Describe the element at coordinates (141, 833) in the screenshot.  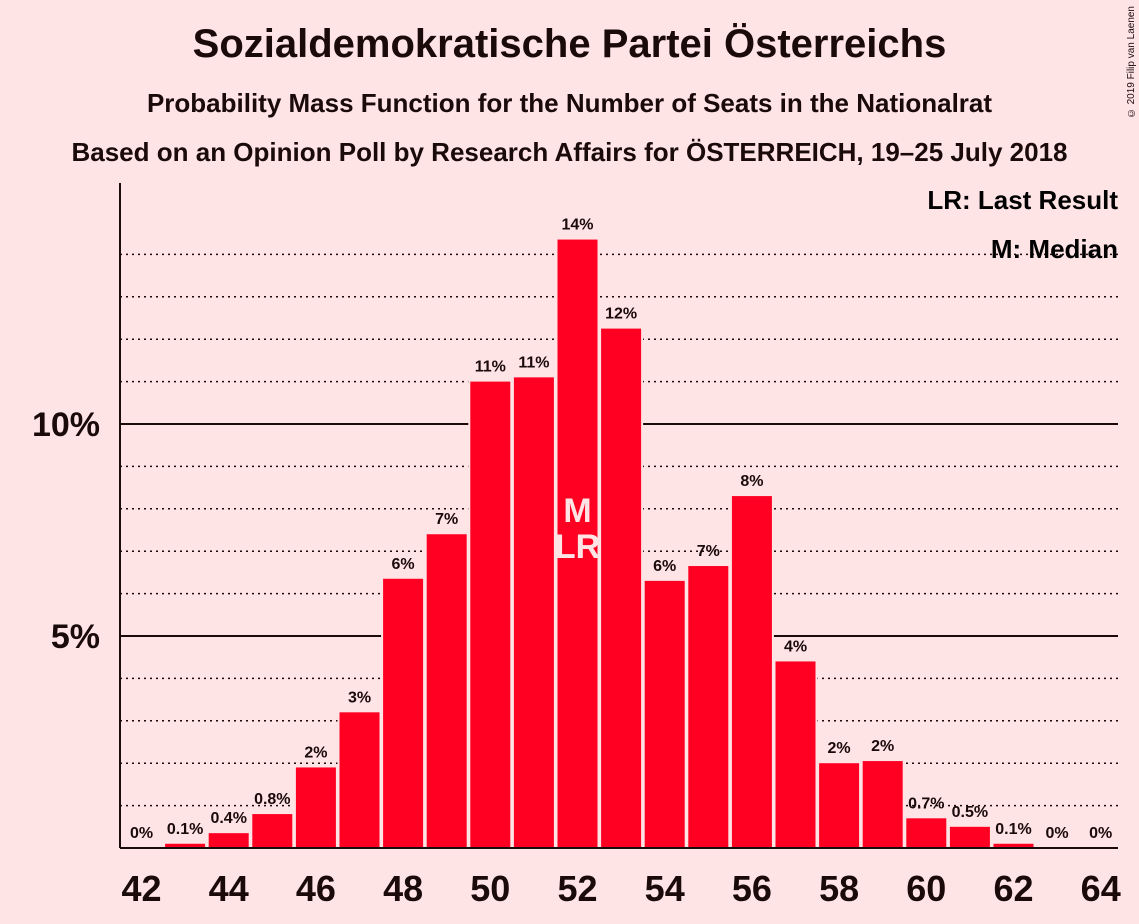
I see `bar-label-42: 0%` at that location.